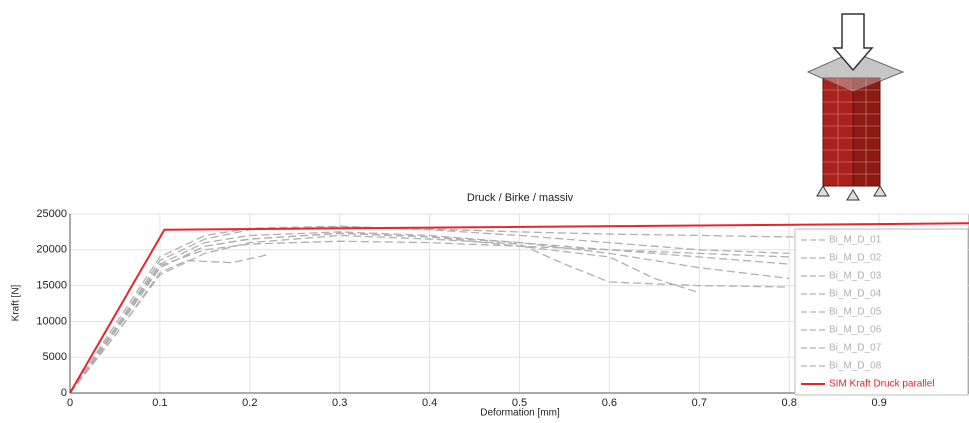 The height and width of the screenshot is (423, 969). Describe the element at coordinates (699, 403) in the screenshot. I see `x-tick-label: 0.7` at that location.